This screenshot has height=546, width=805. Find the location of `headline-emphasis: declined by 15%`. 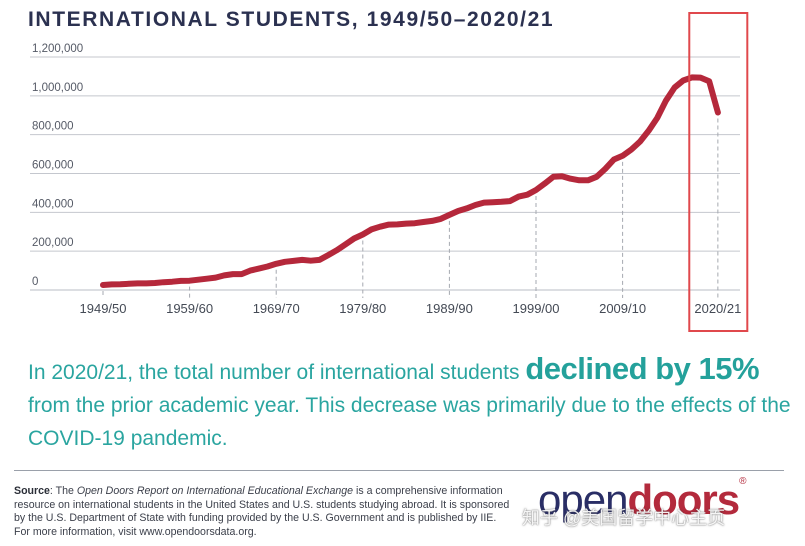

headline-emphasis: declined by 15% is located at coordinates (642, 368).